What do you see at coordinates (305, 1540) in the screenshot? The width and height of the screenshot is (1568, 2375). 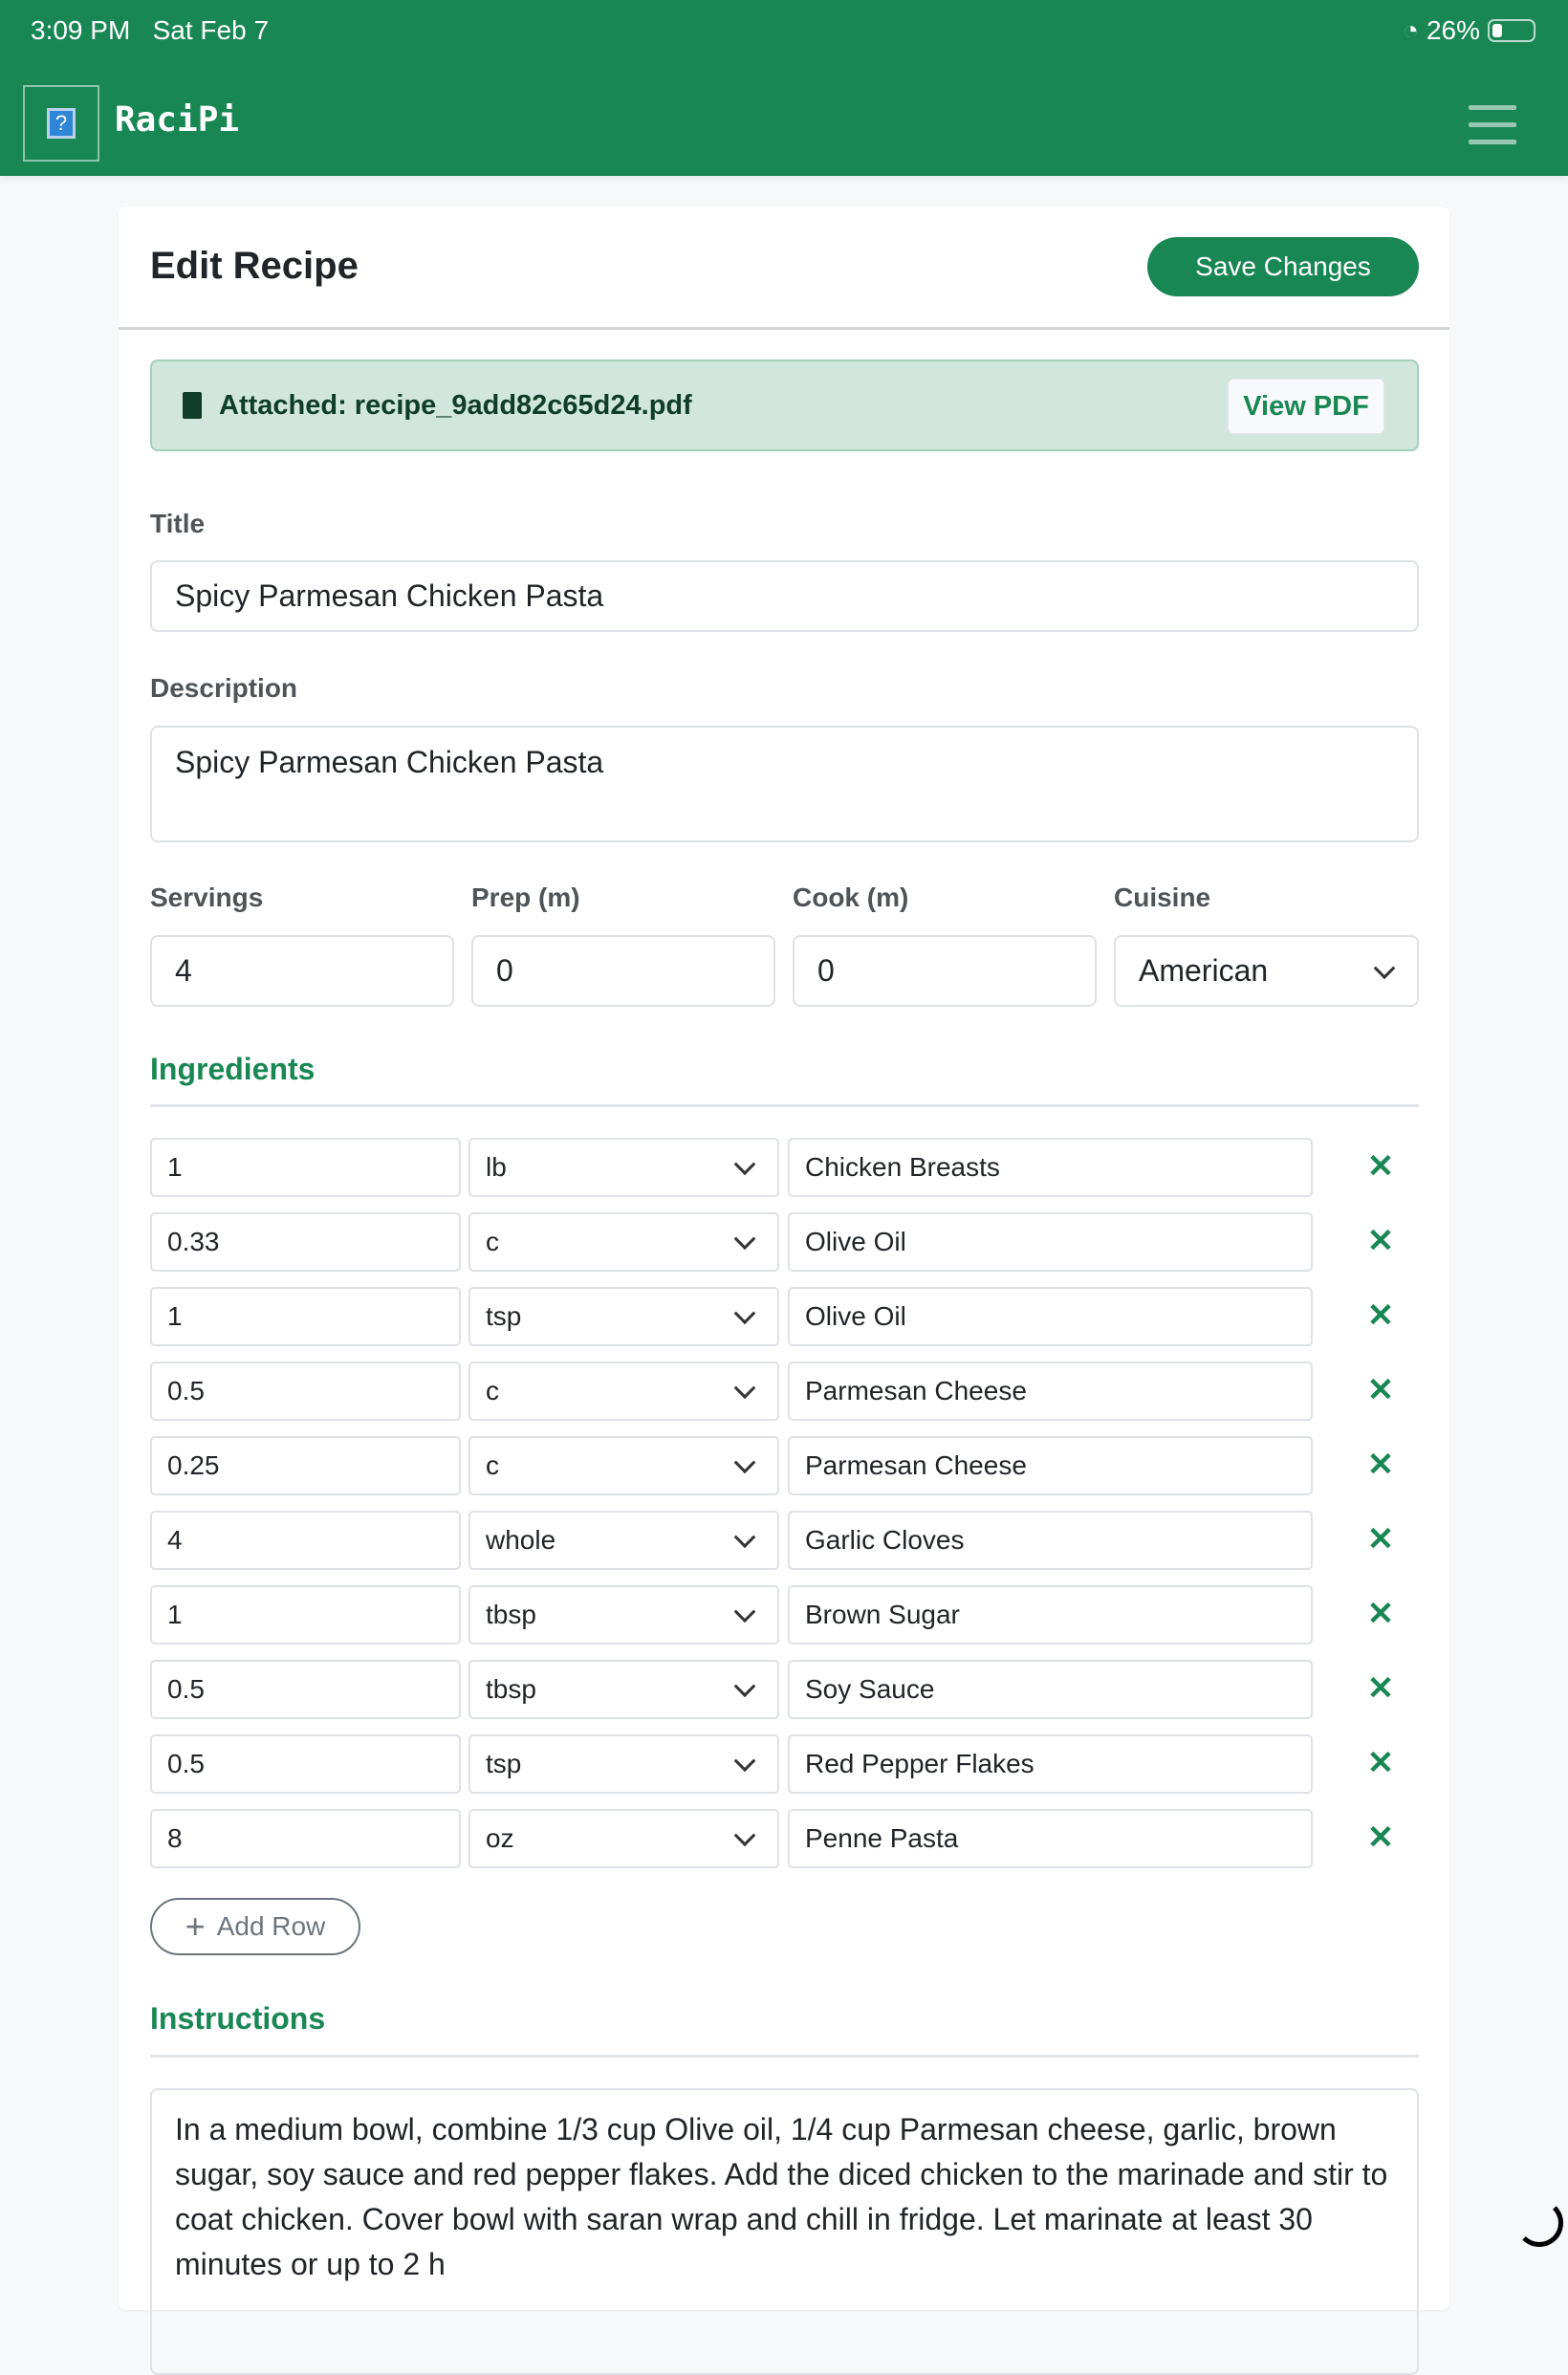 I see `quantity-input: 4` at bounding box center [305, 1540].